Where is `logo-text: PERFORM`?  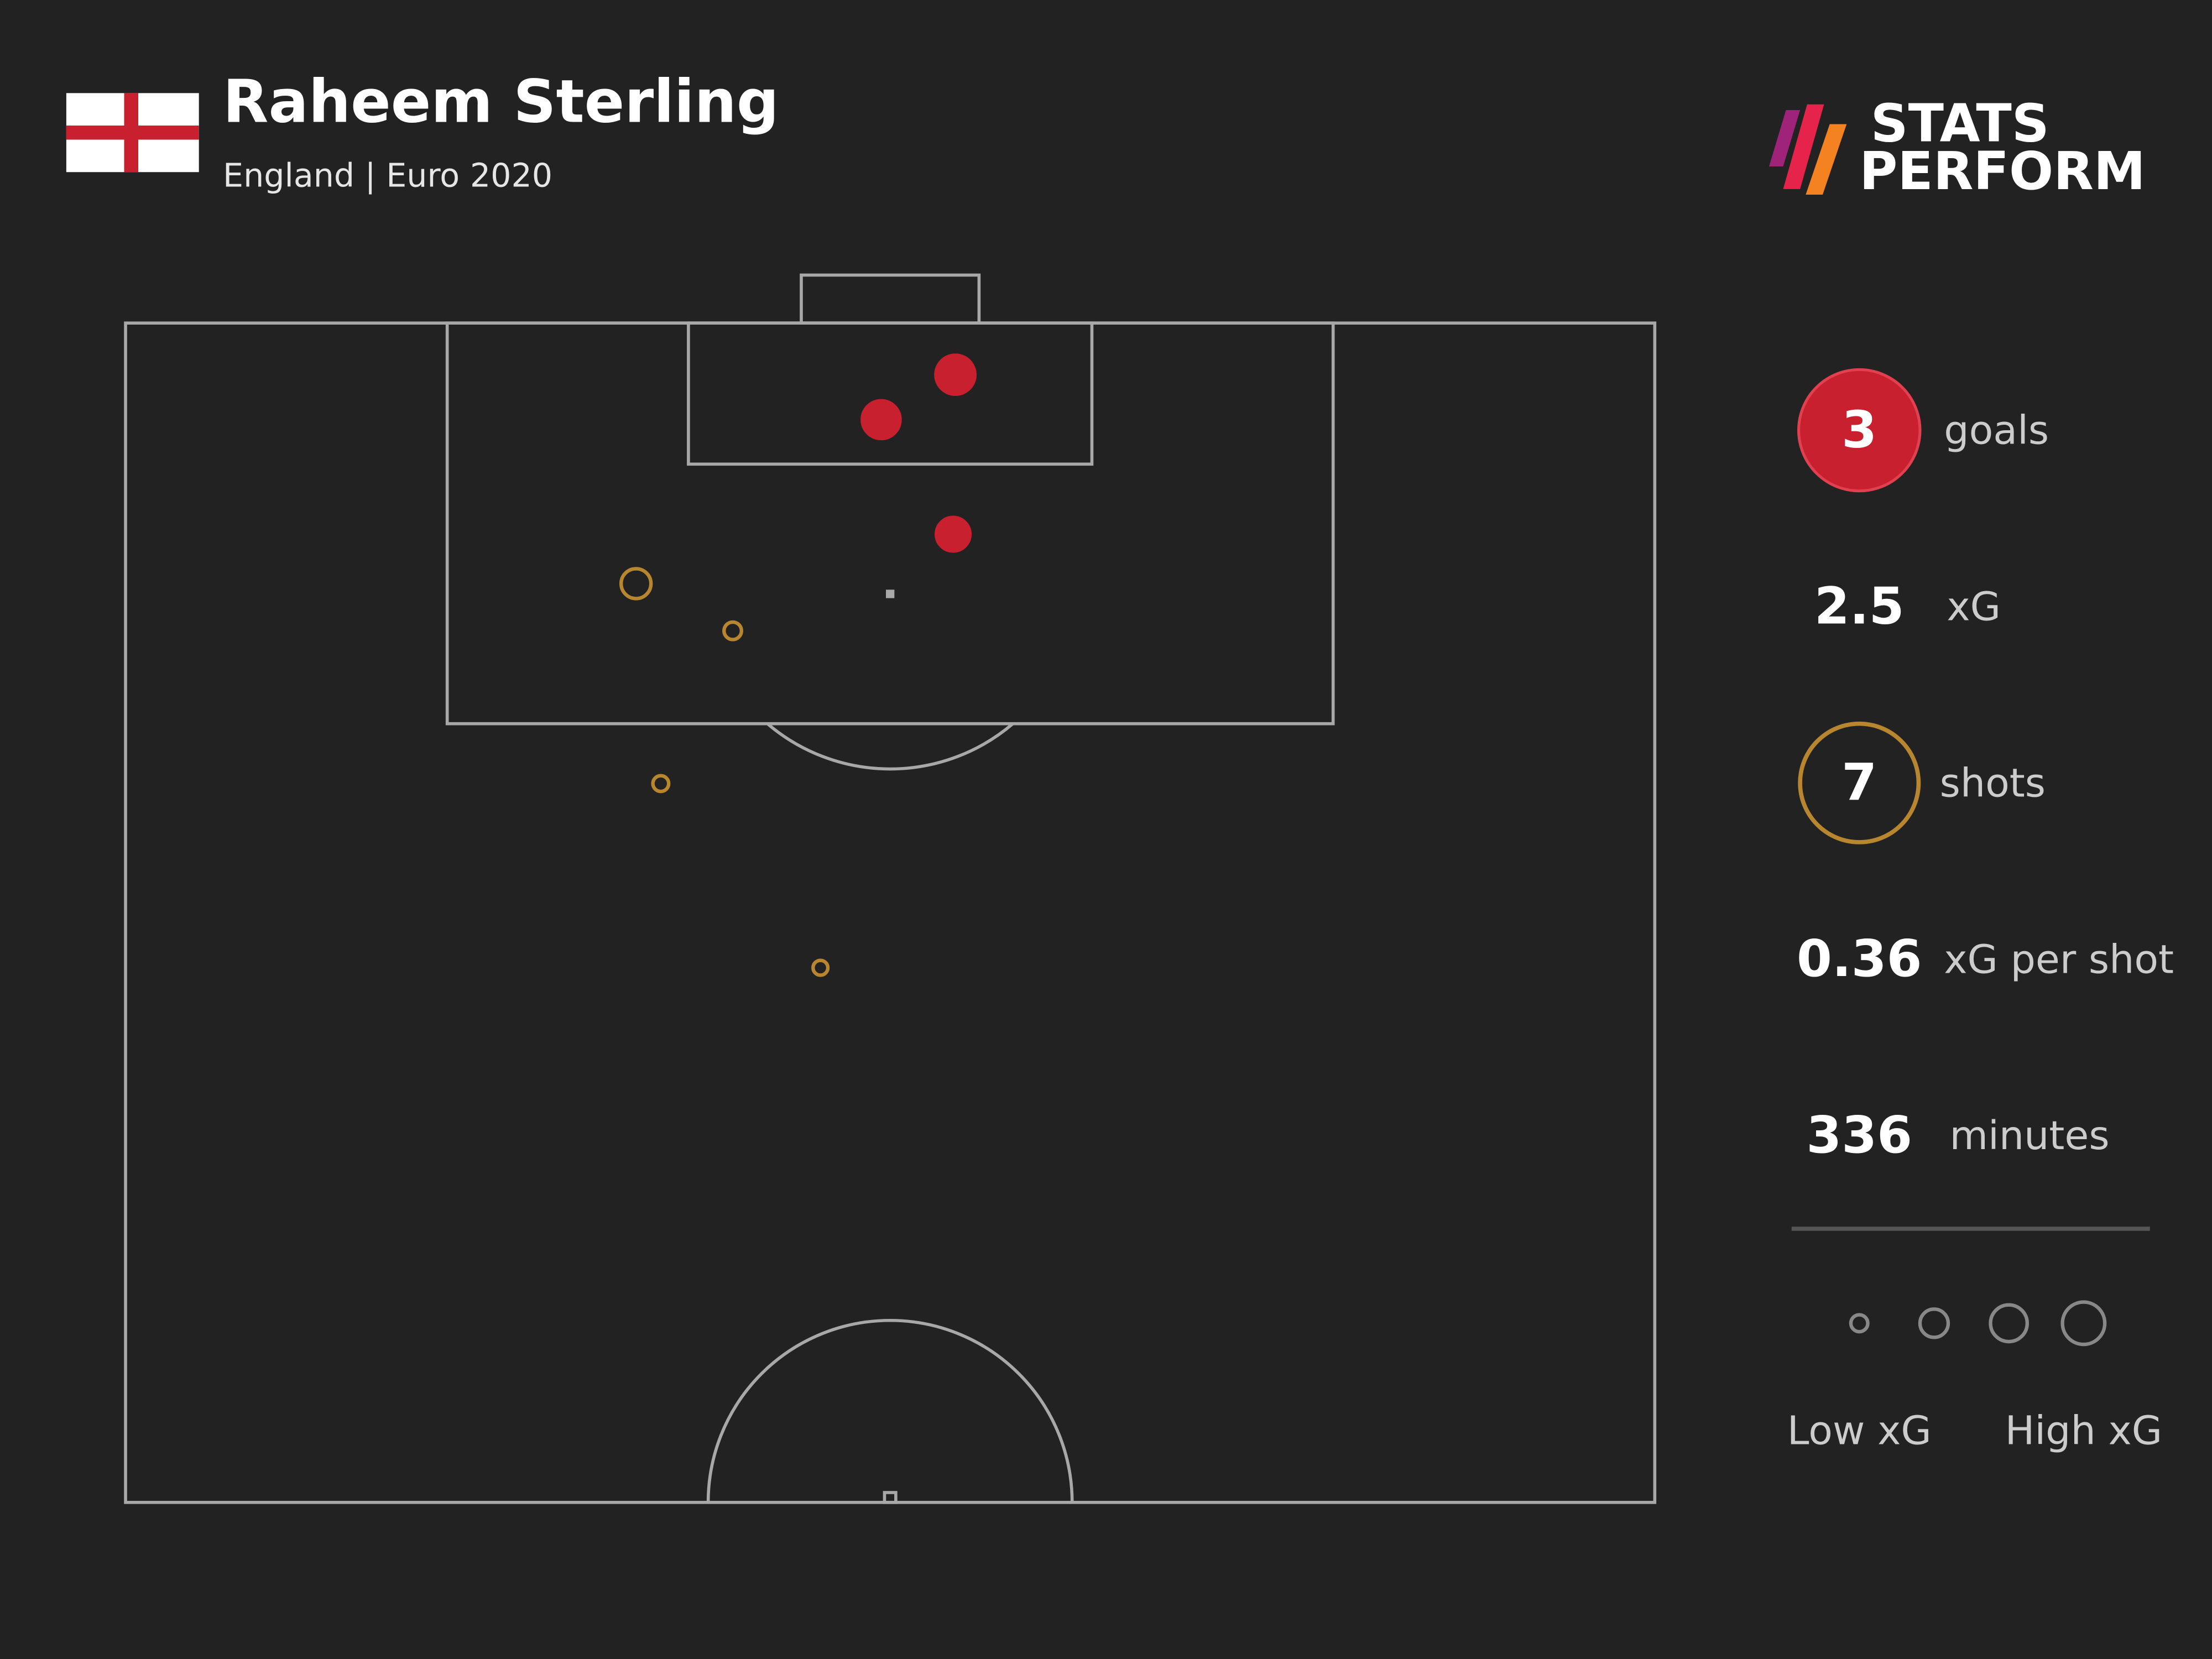 logo-text: PERFORM is located at coordinates (2003, 171).